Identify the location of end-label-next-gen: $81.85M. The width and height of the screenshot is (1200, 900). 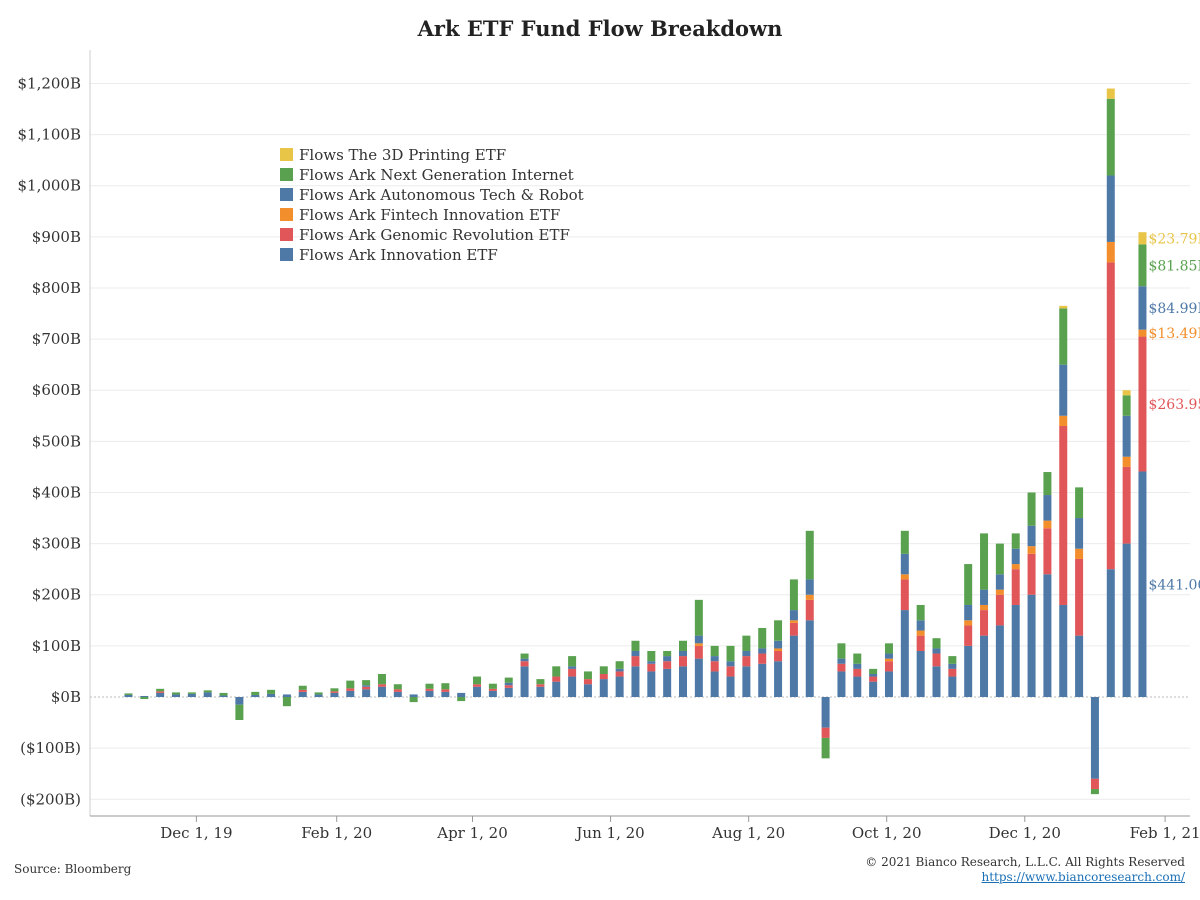
(1174, 266).